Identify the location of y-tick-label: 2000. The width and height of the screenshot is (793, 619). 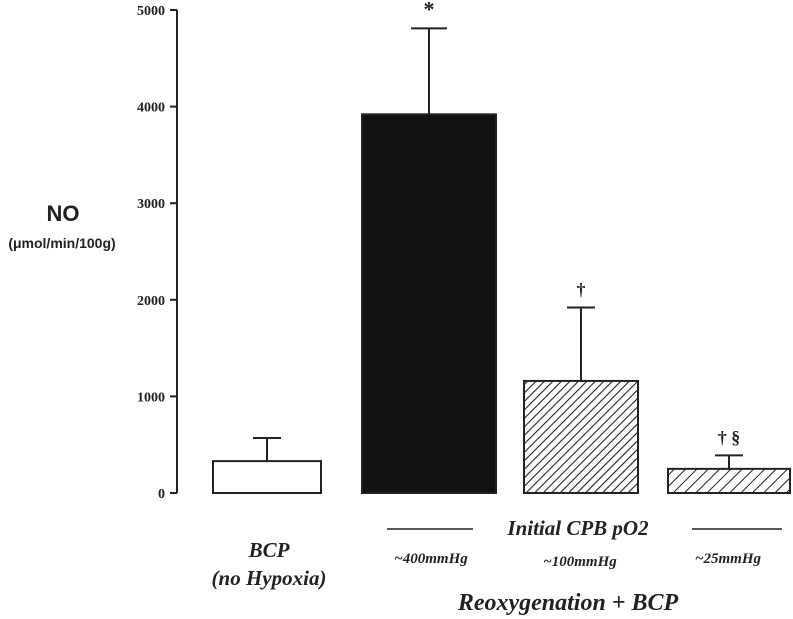
(151, 301).